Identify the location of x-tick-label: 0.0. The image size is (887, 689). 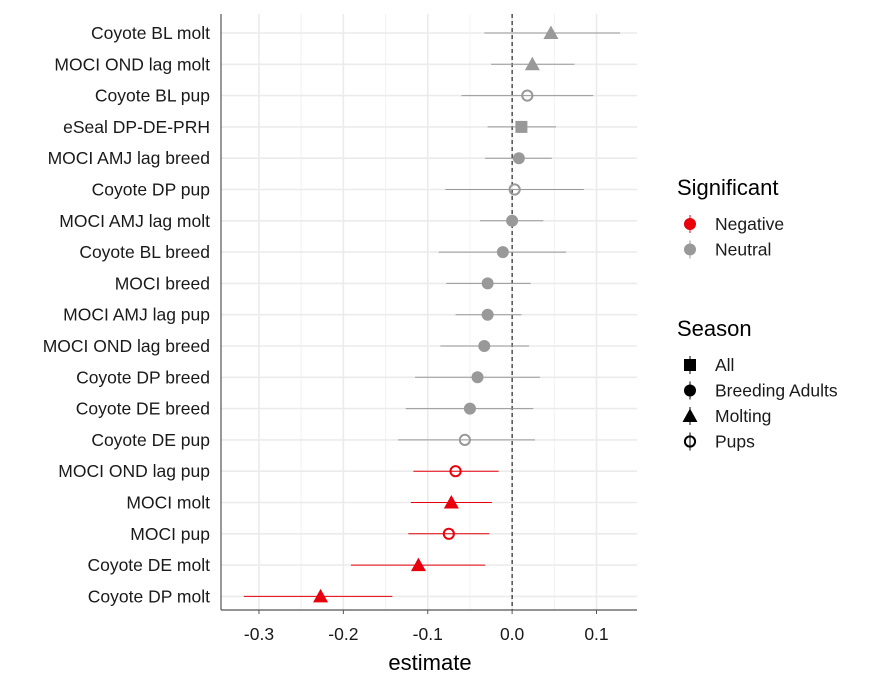
(512, 634).